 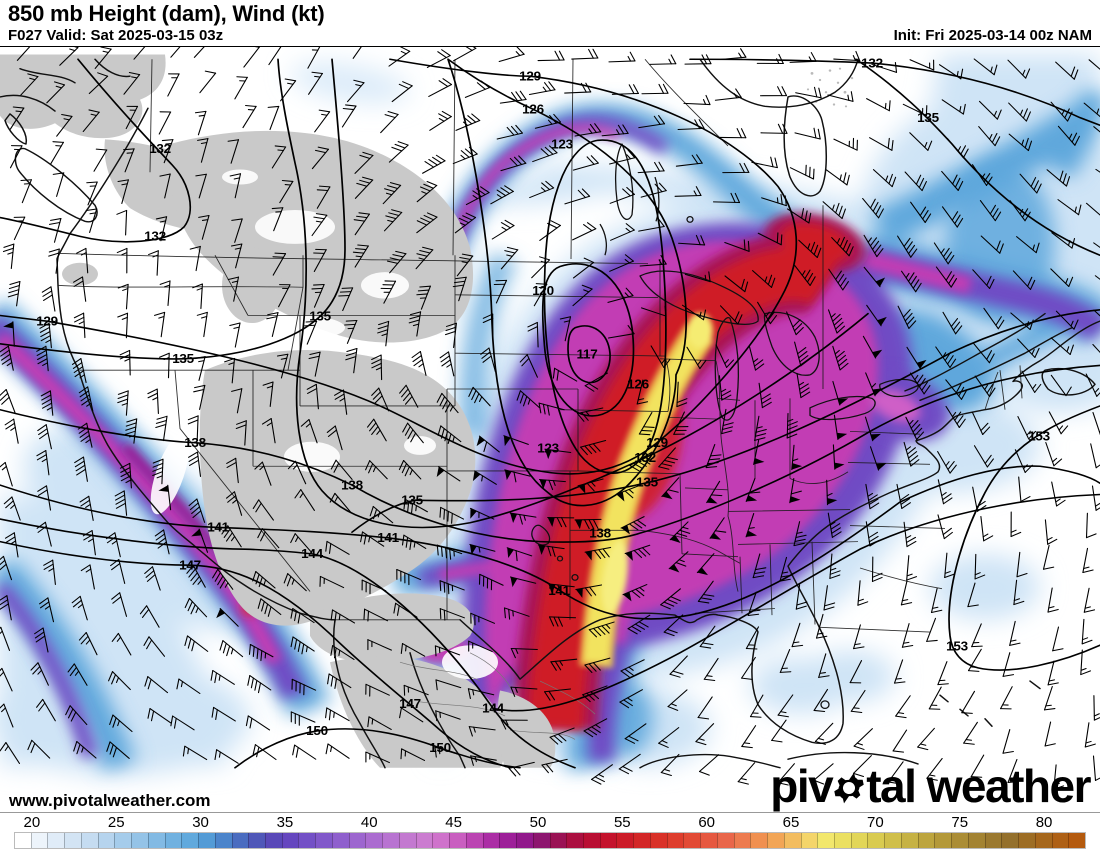 I want to click on colorbar-tick: 20, so click(x=32, y=822).